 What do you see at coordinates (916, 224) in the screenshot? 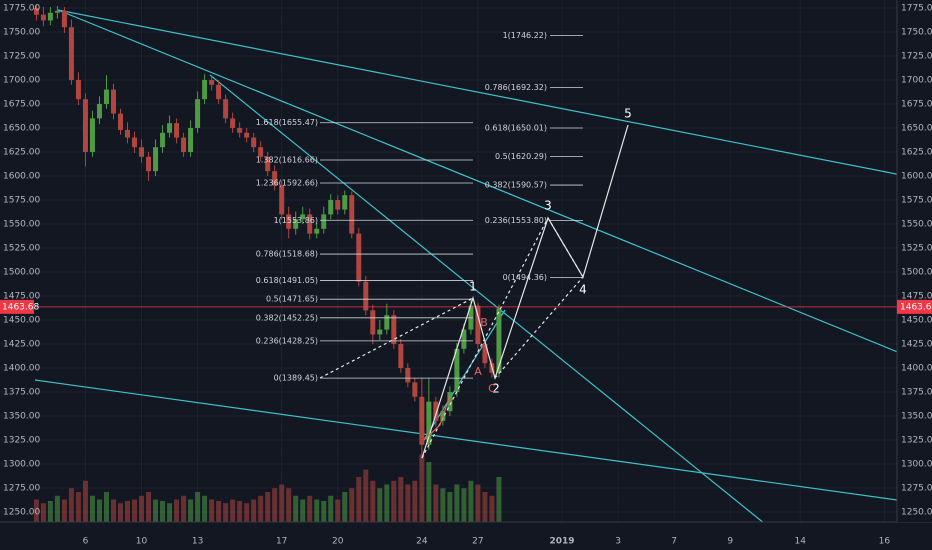
I see `y-tick-label: 1550.00` at bounding box center [916, 224].